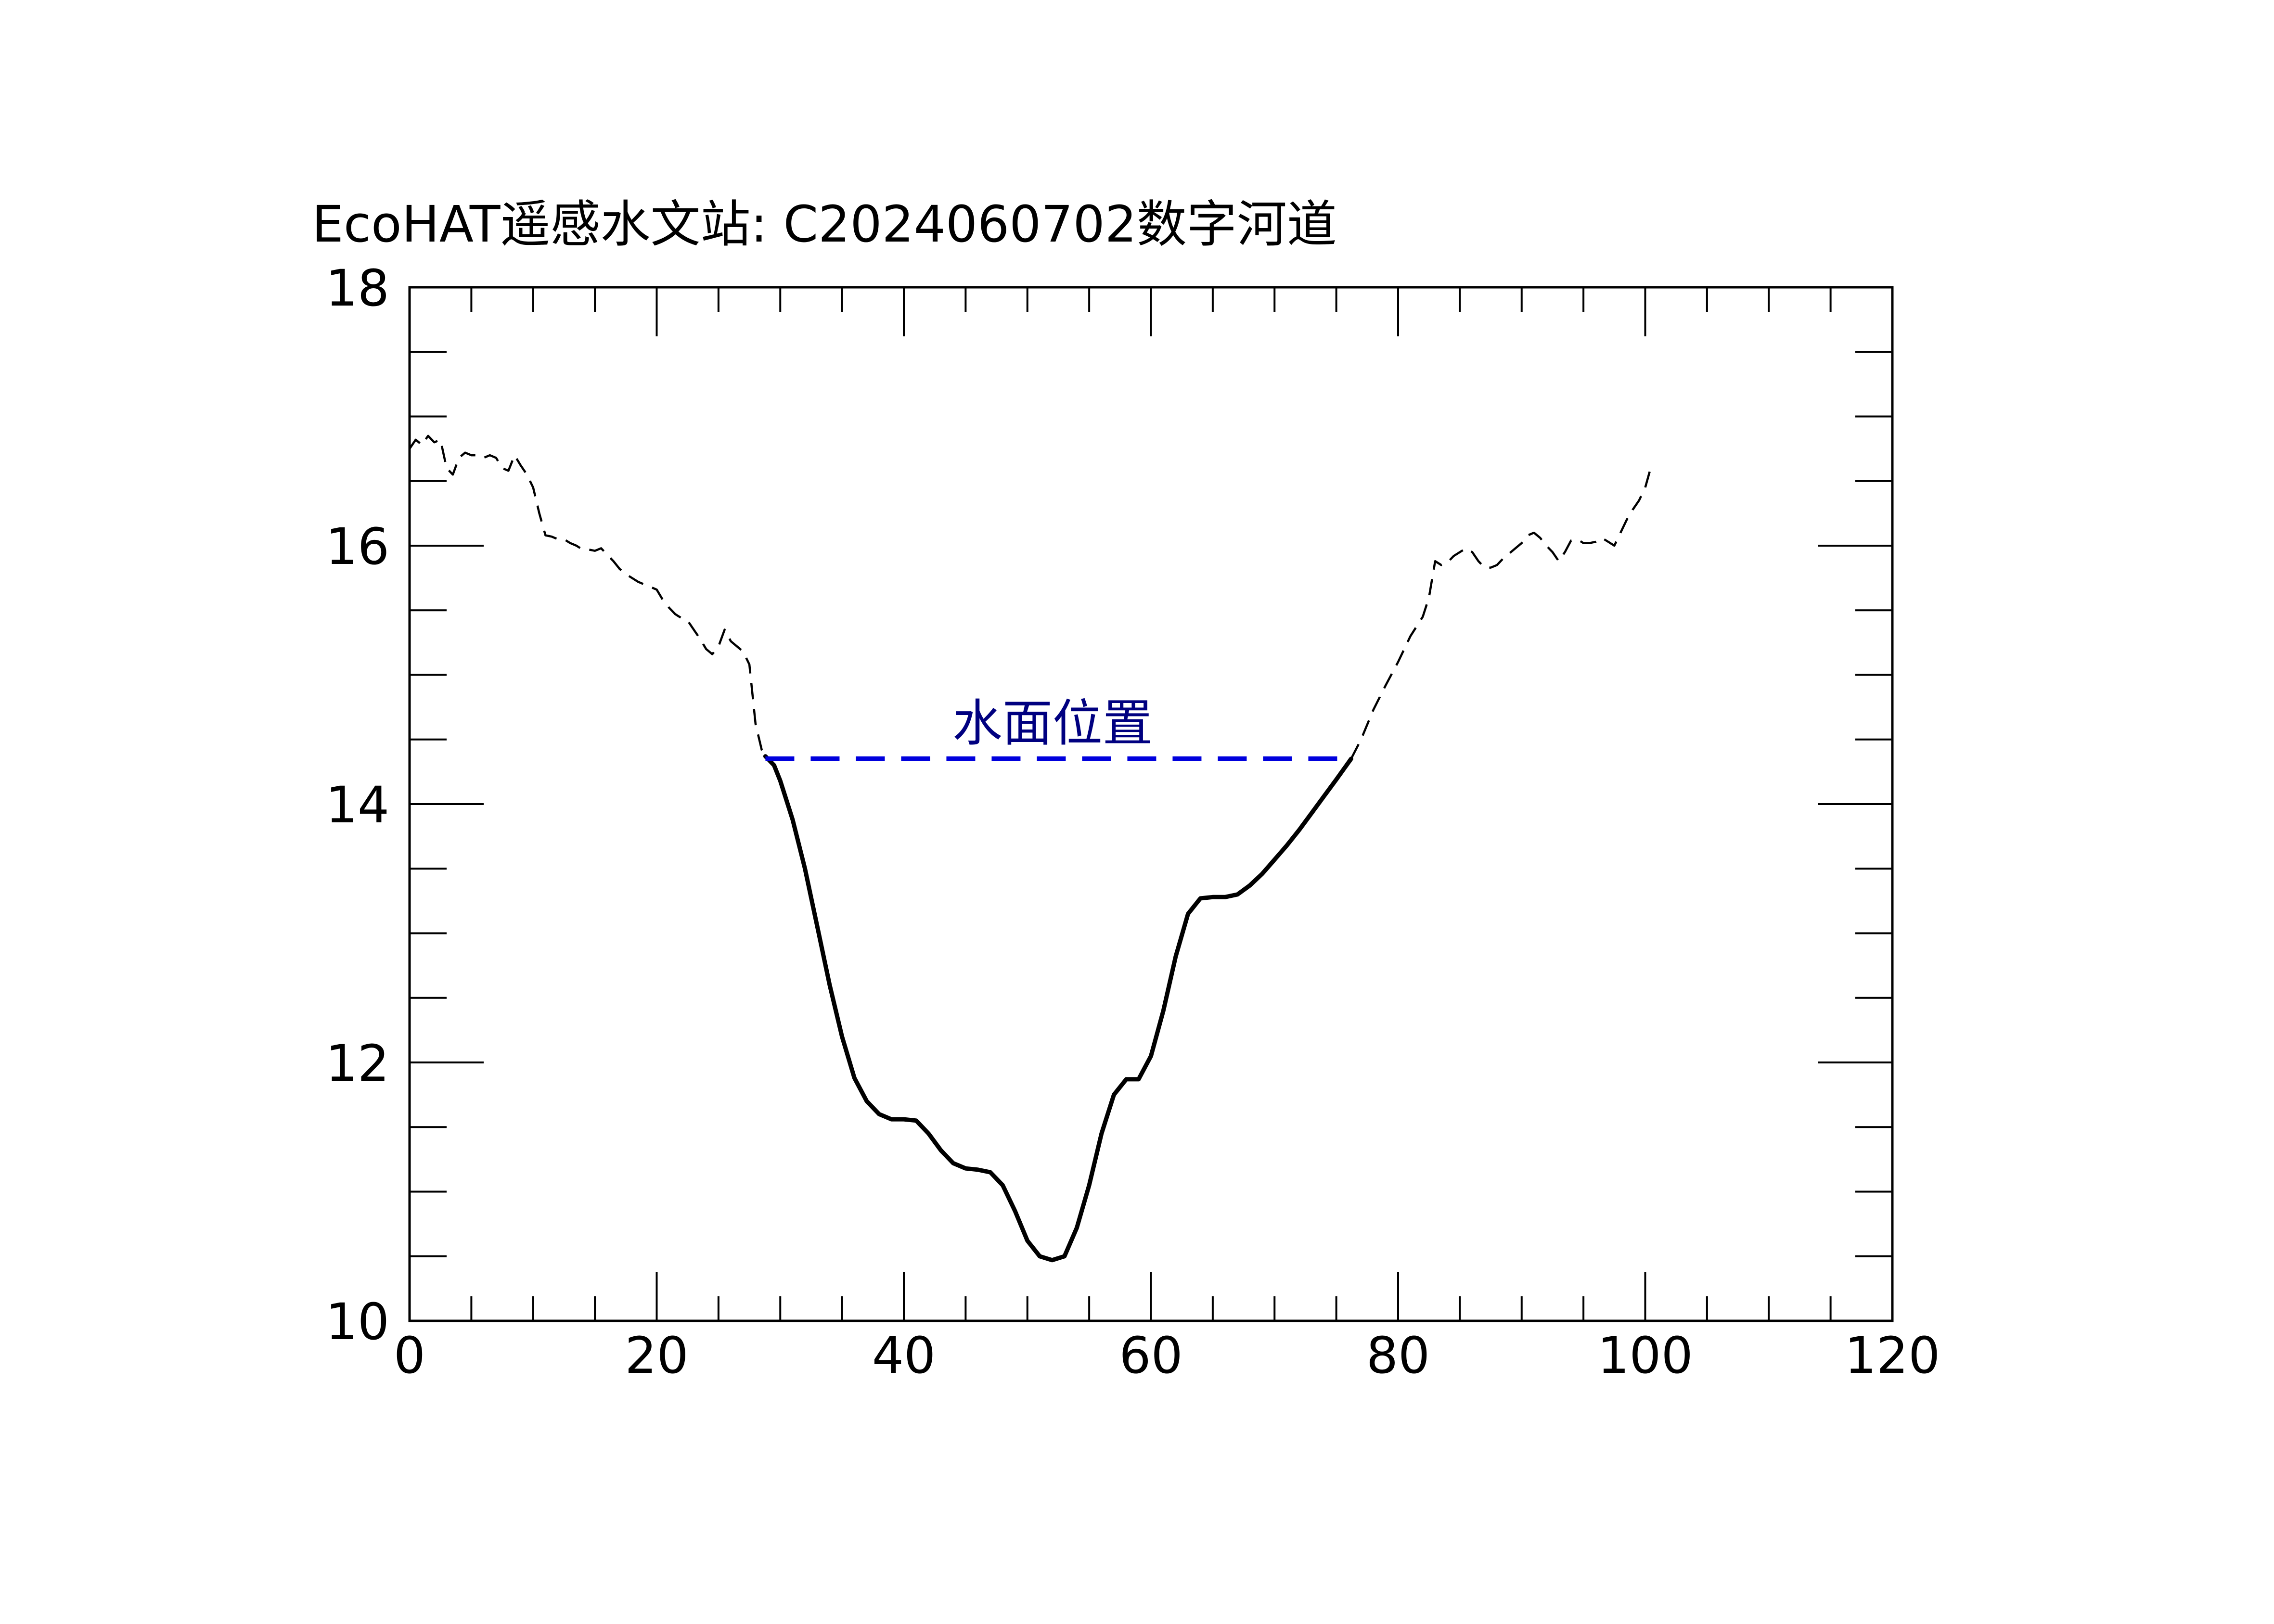 The image size is (2274, 1624). I want to click on y-tick-label-14: 14, so click(357, 805).